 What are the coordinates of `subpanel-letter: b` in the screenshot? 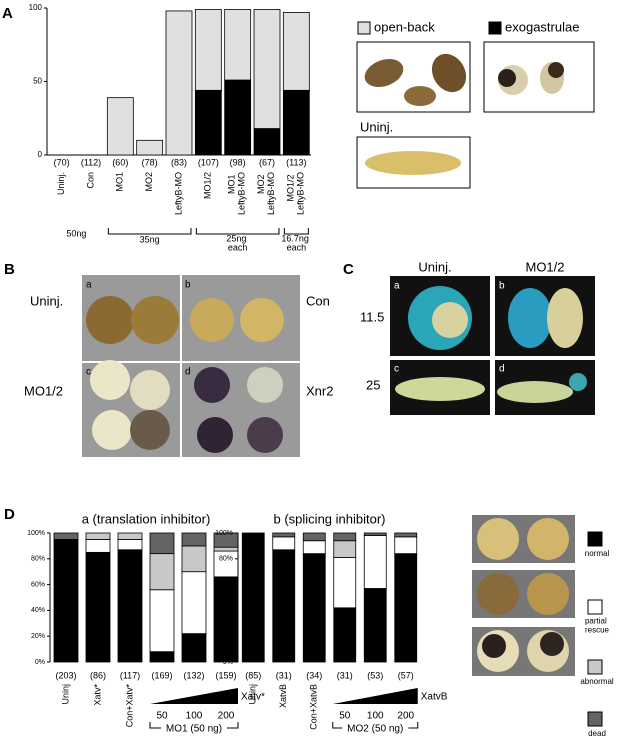 It's located at (188, 285).